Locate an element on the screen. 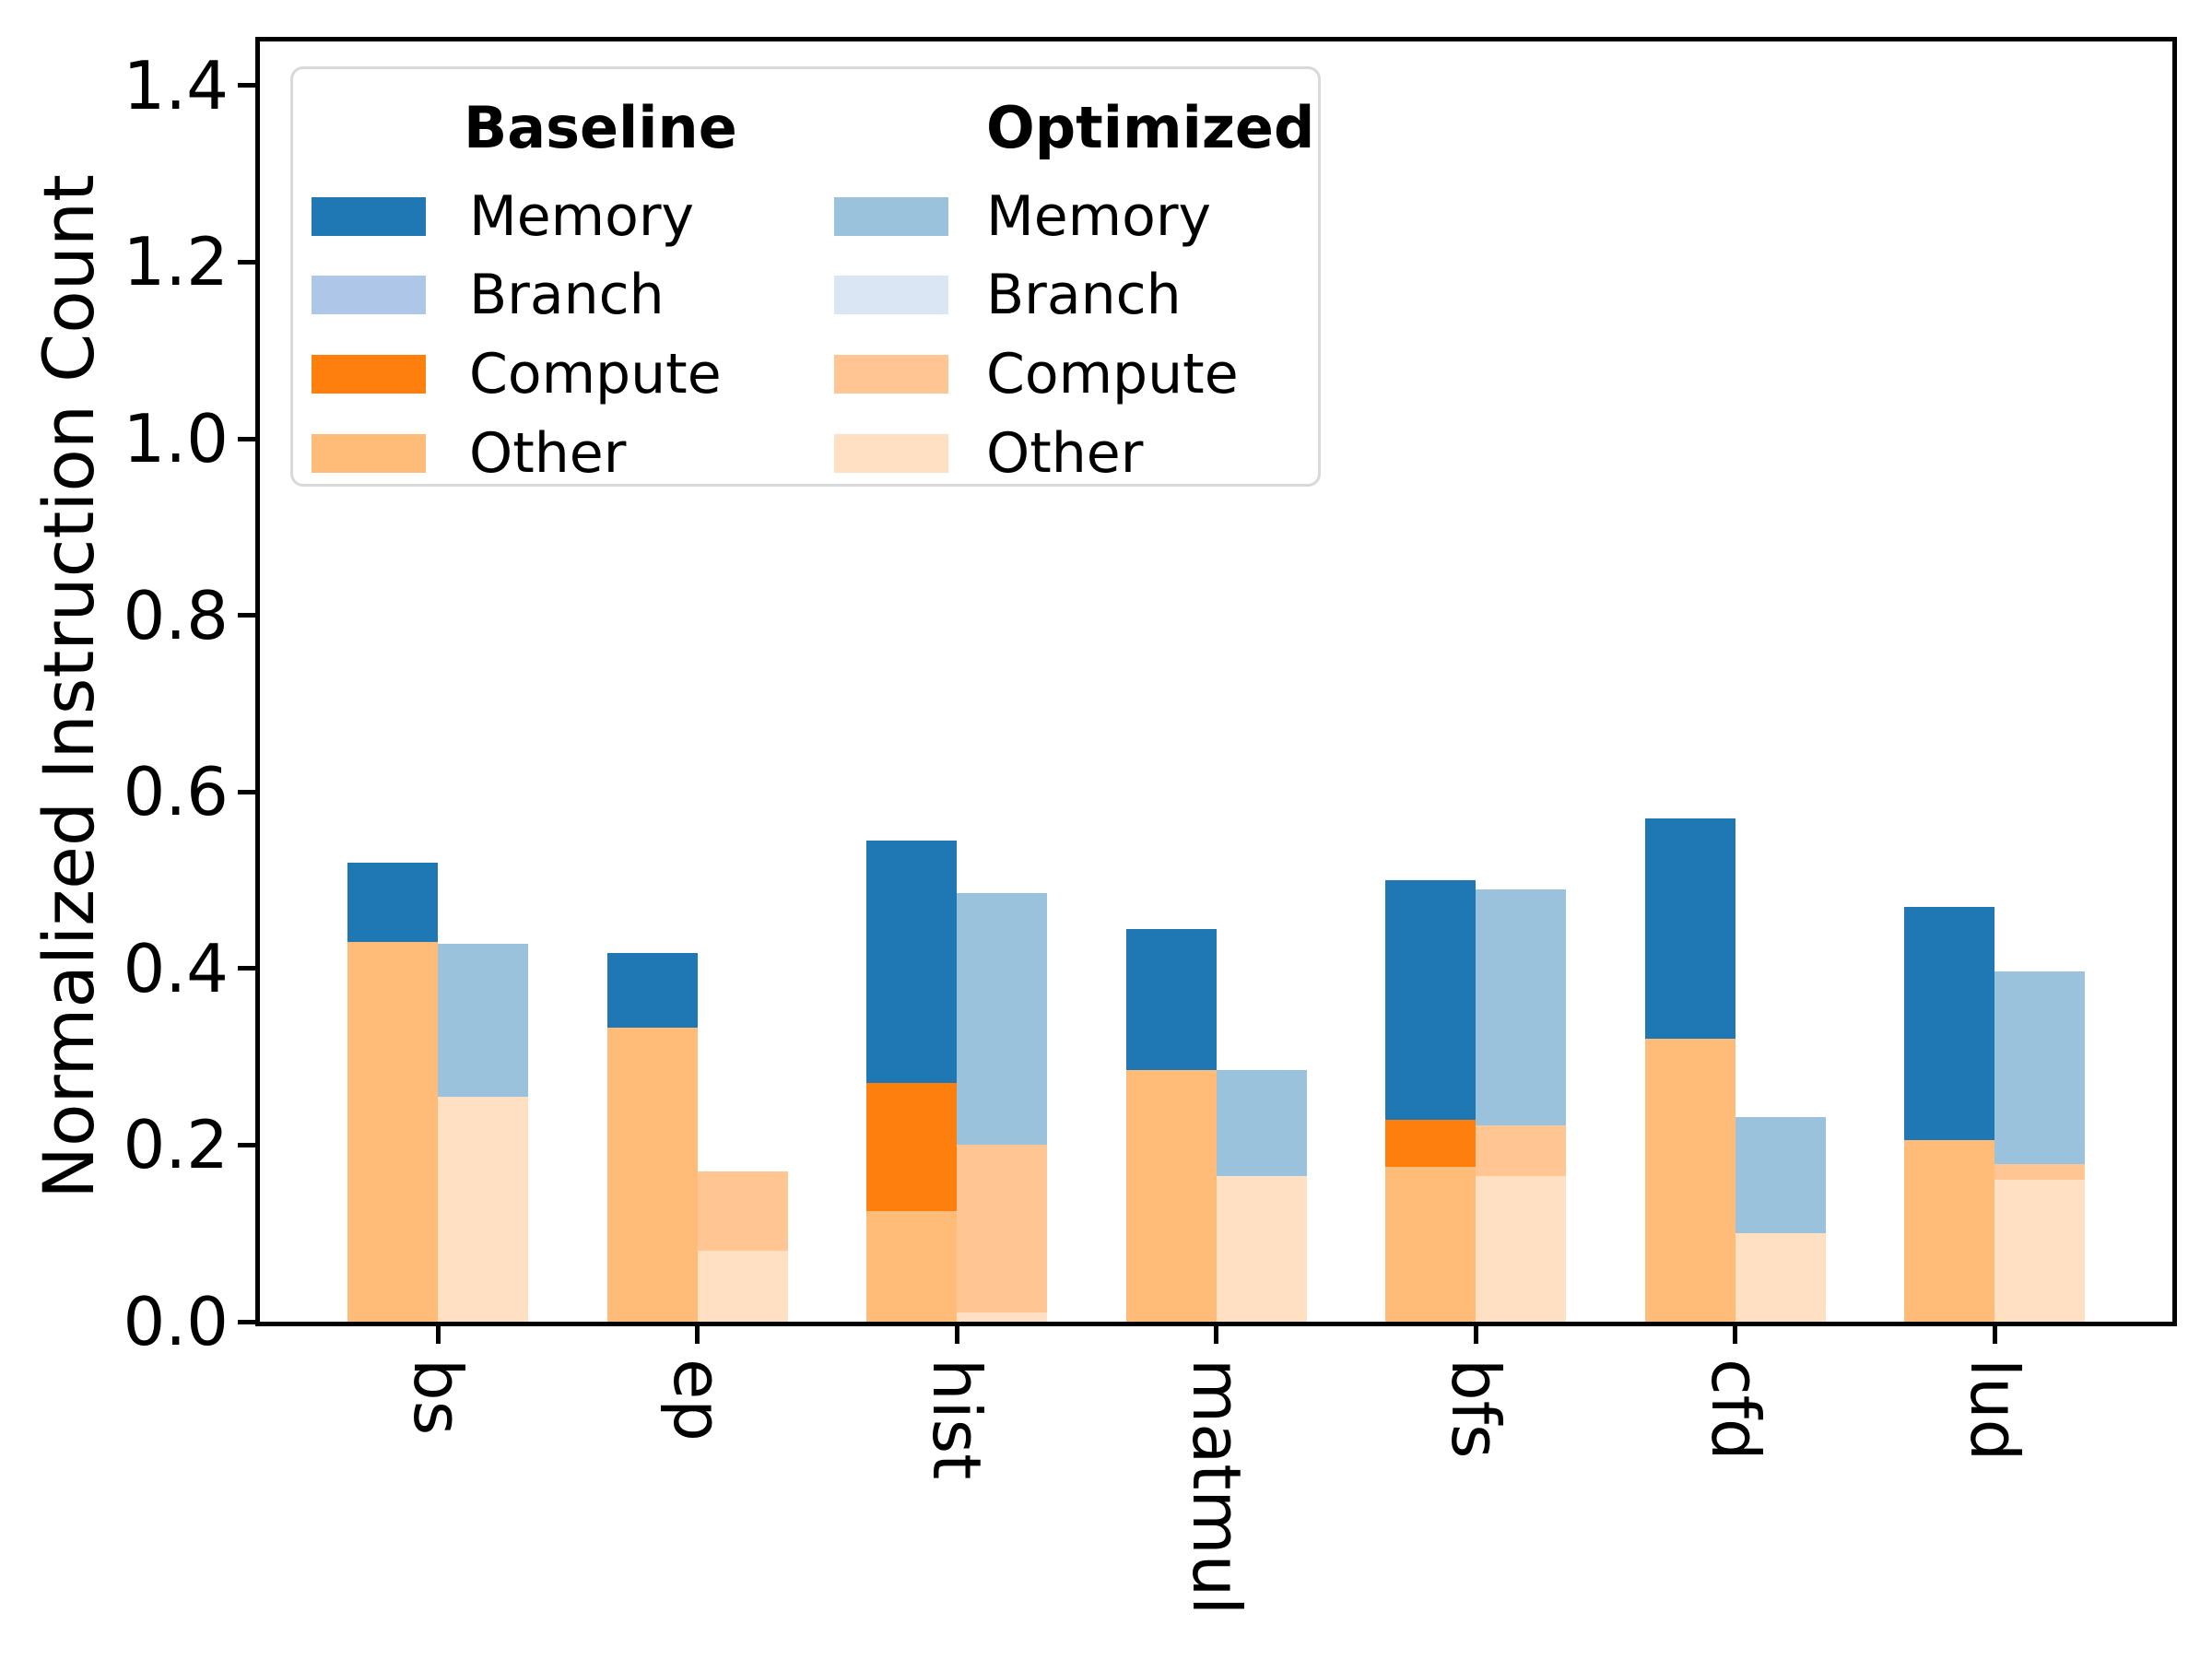 Image resolution: width=2212 pixels, height=1659 pixels. legend-label-baseline-memory: Memory is located at coordinates (582, 216).